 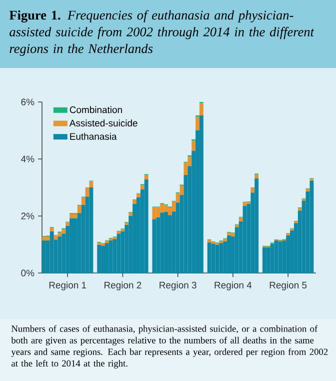 I want to click on x-tick-label: Region 2, so click(x=123, y=286).